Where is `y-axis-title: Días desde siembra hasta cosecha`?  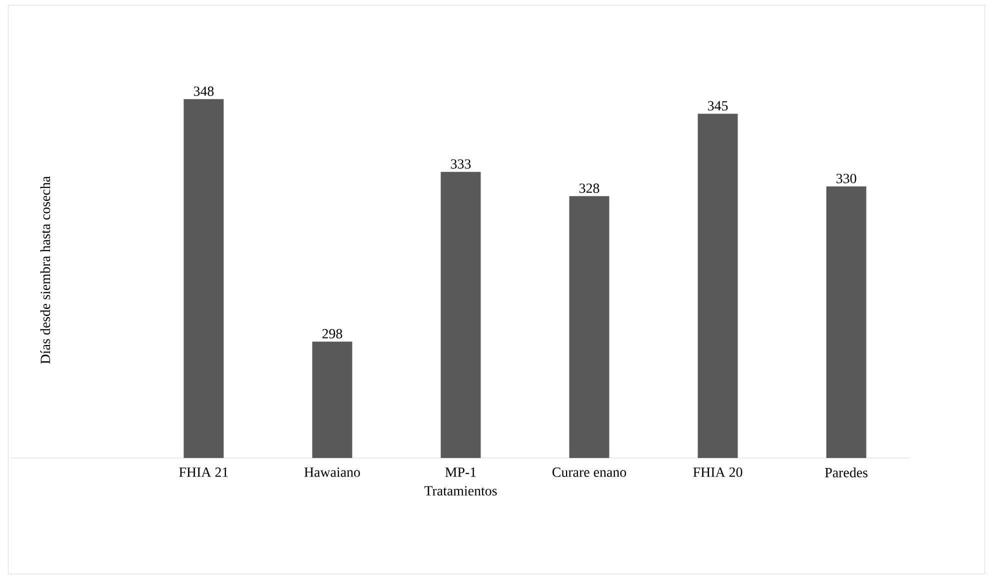 y-axis-title: Días desde siembra hasta cosecha is located at coordinates (45, 270).